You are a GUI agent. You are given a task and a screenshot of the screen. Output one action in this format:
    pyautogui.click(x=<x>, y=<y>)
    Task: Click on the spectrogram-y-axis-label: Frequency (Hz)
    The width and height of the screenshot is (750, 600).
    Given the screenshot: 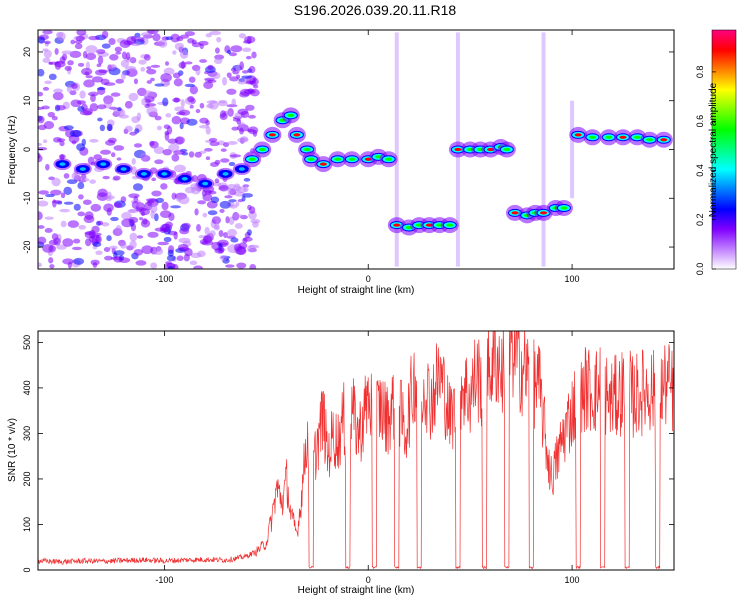 What is the action you would take?
    pyautogui.click(x=12, y=150)
    